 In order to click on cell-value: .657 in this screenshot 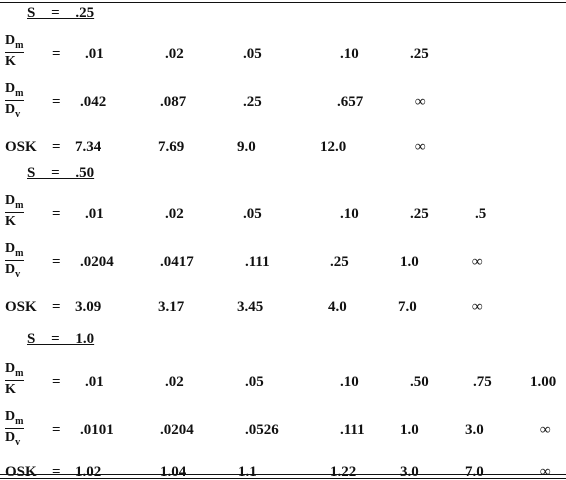, I will do `click(350, 102)`.